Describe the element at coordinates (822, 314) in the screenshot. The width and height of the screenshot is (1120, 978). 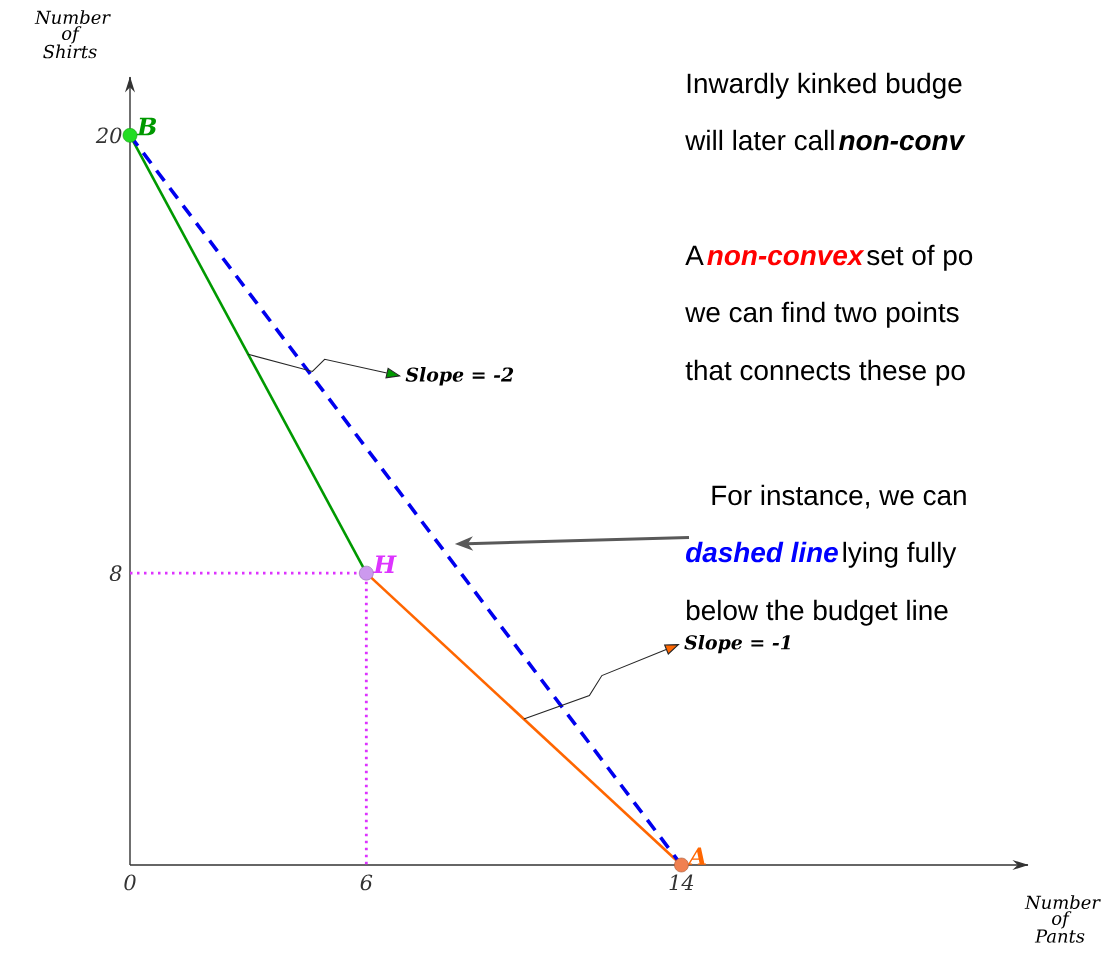
I see `annotation: we can find two points` at that location.